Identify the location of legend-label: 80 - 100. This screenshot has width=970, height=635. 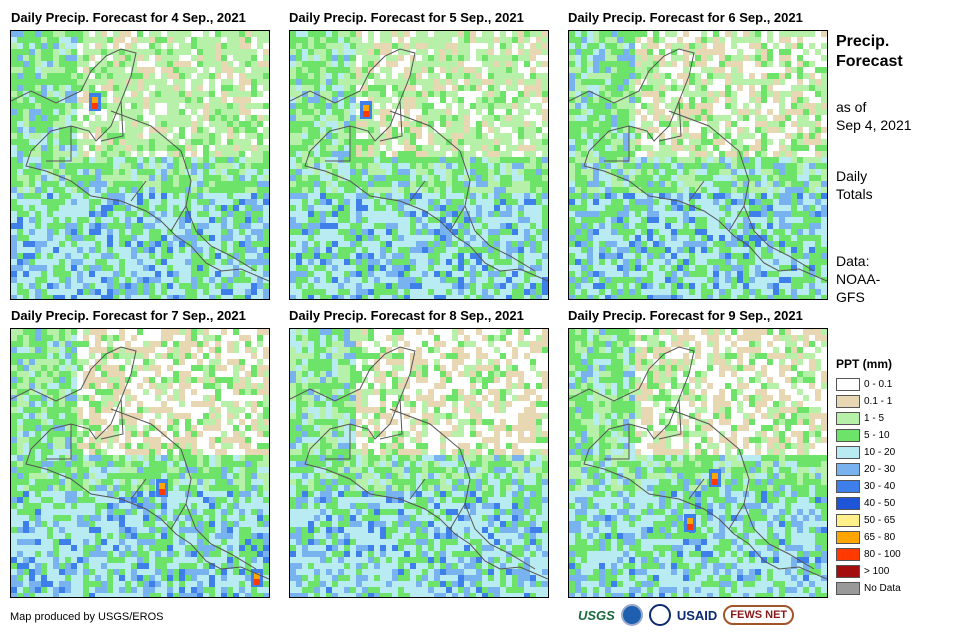
(882, 554).